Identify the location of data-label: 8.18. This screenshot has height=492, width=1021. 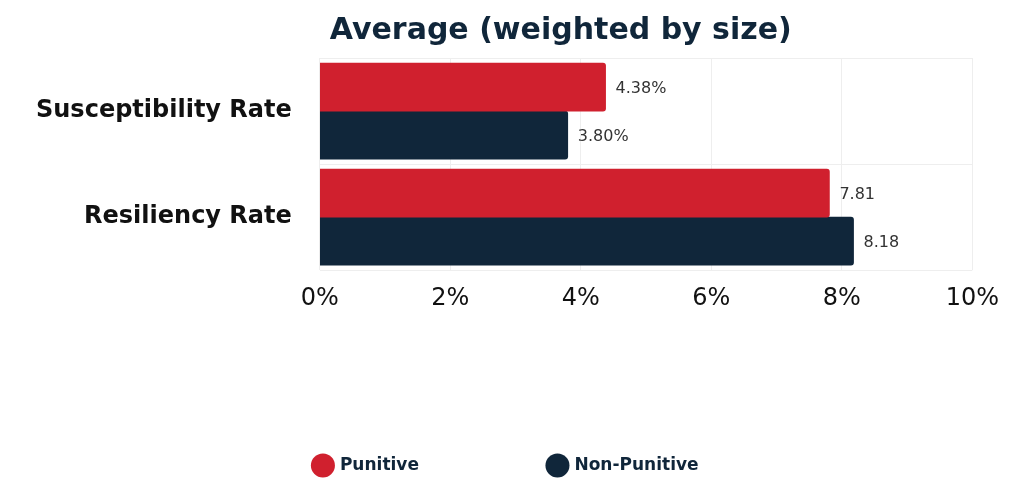
(881, 242).